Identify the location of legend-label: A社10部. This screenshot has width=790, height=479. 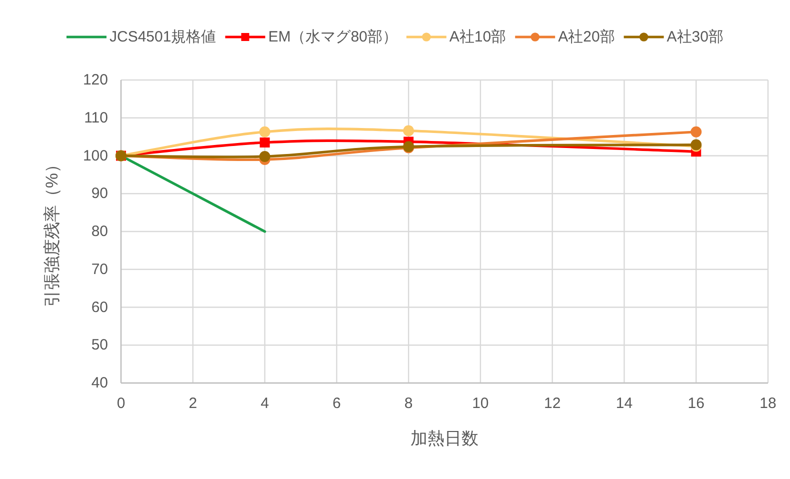
(477, 37).